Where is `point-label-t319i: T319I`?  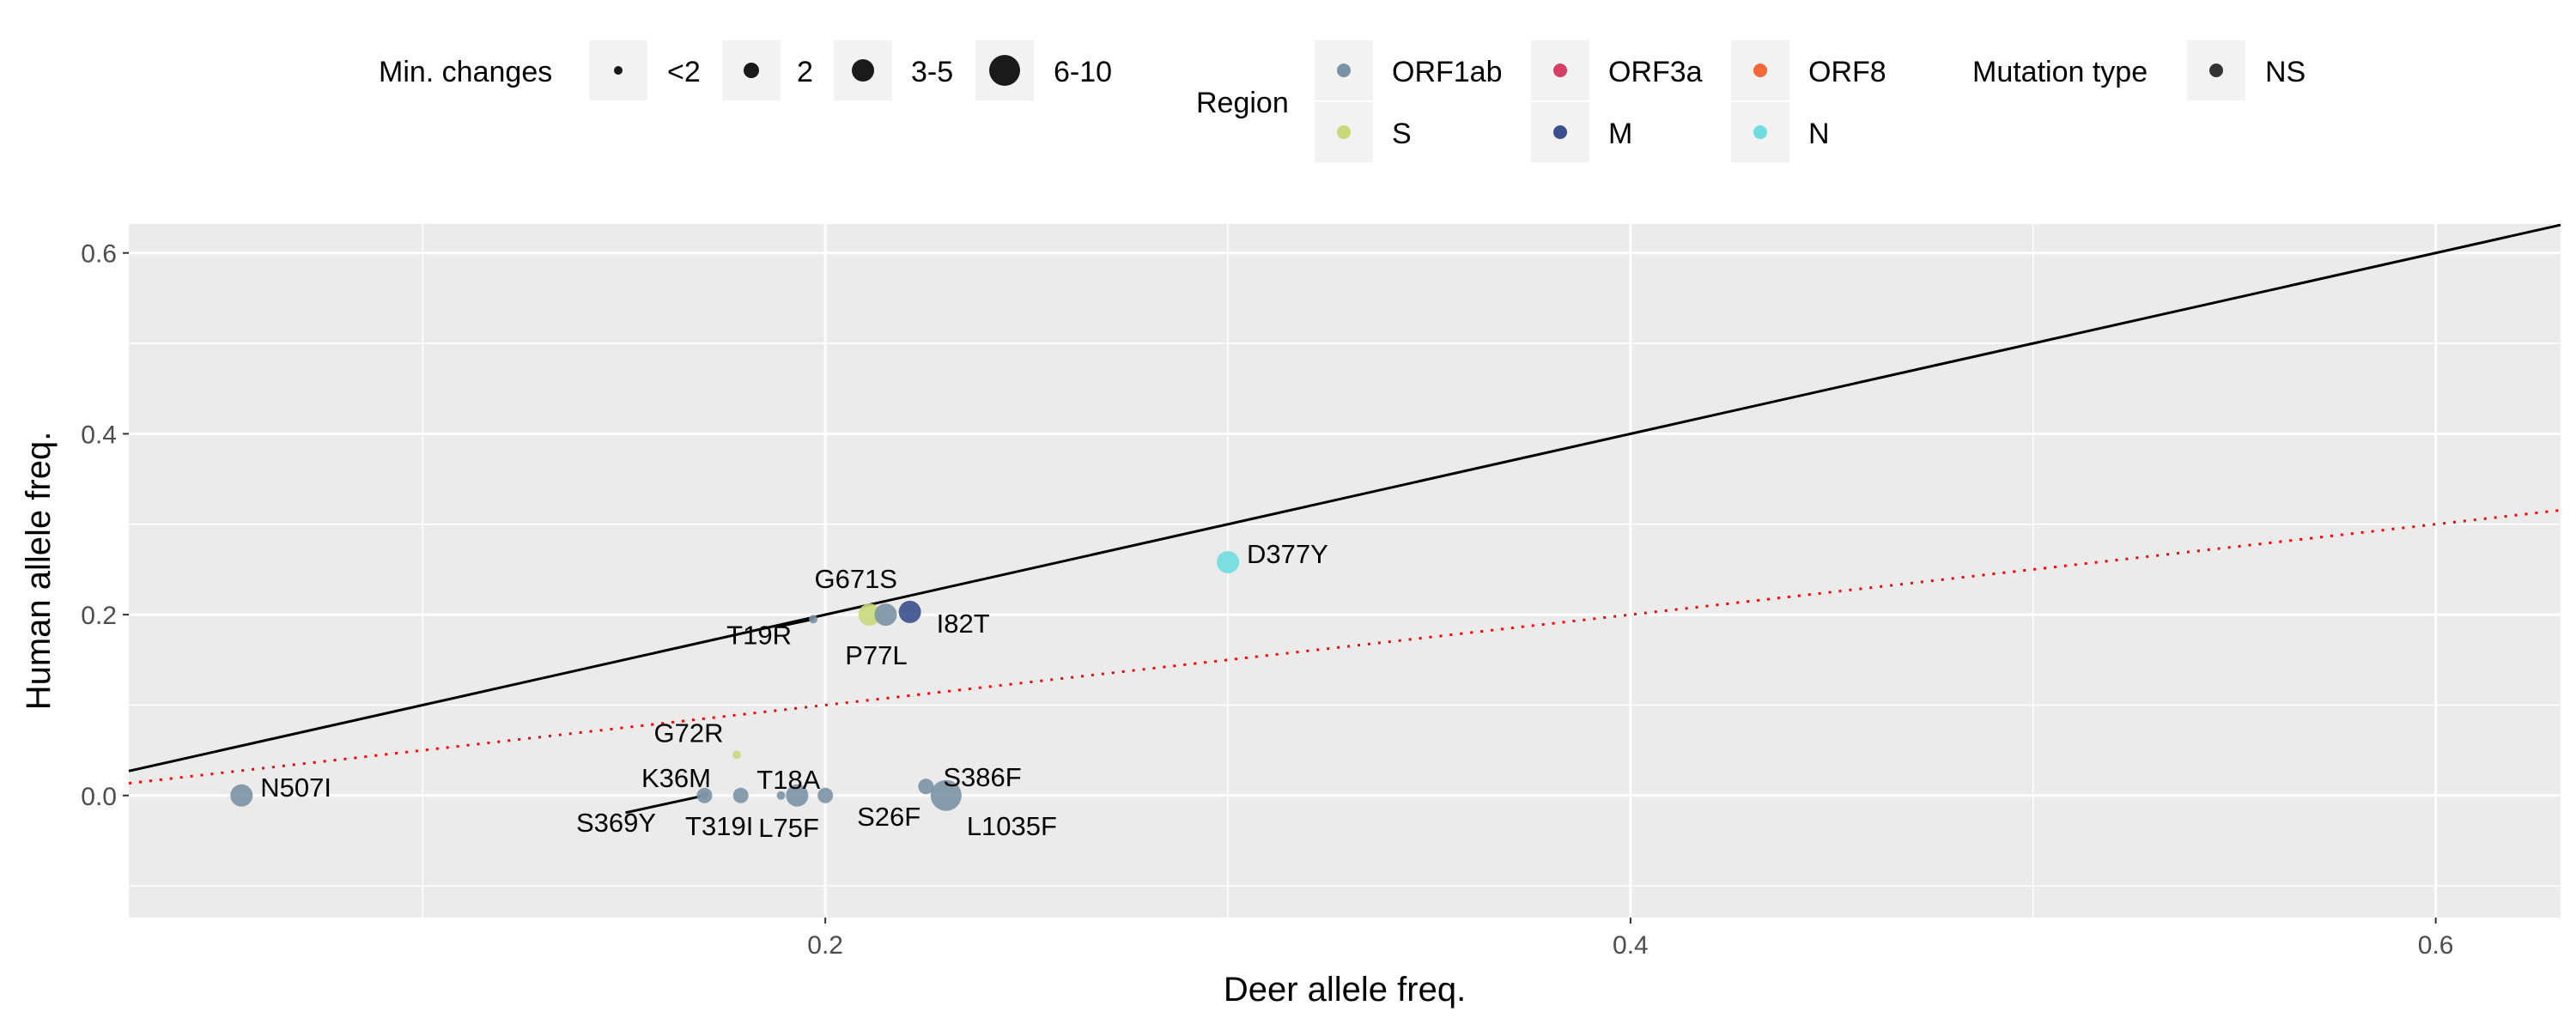
point-label-t319i: T319I is located at coordinates (719, 826).